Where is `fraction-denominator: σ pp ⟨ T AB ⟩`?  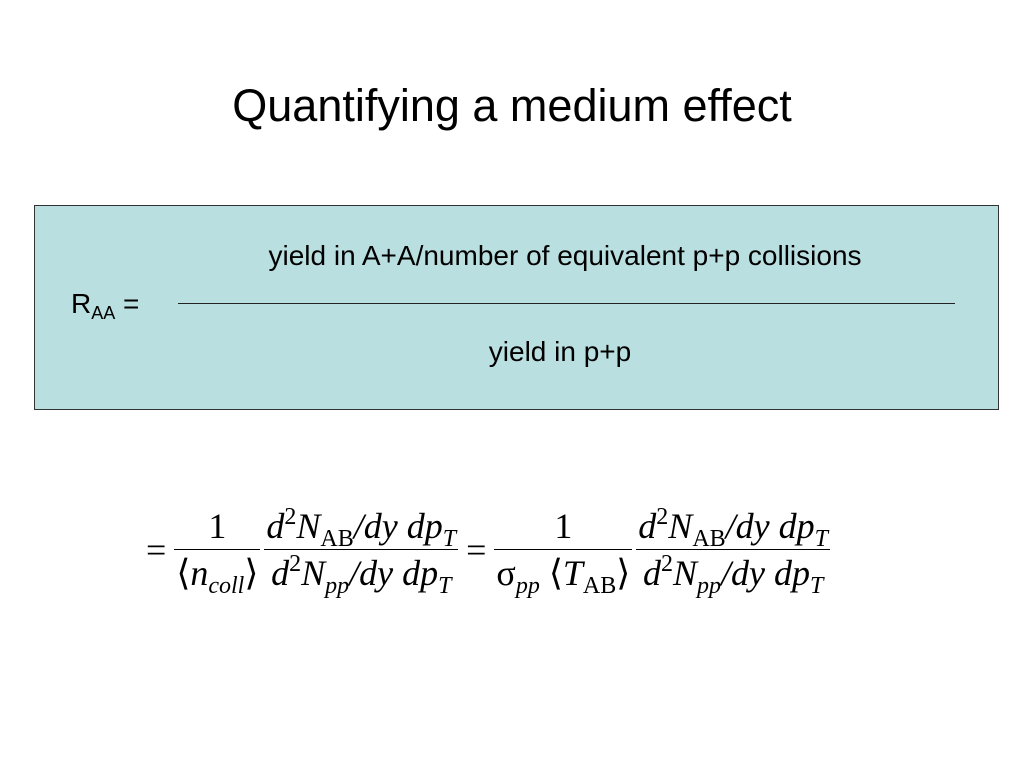
fraction-denominator: σ pp ⟨ T AB ⟩ is located at coordinates (563, 574).